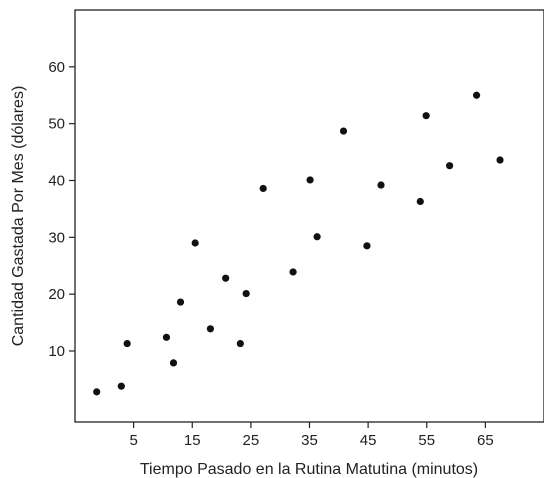 This screenshot has width=544, height=478. I want to click on x-tick-label: 65, so click(485, 440).